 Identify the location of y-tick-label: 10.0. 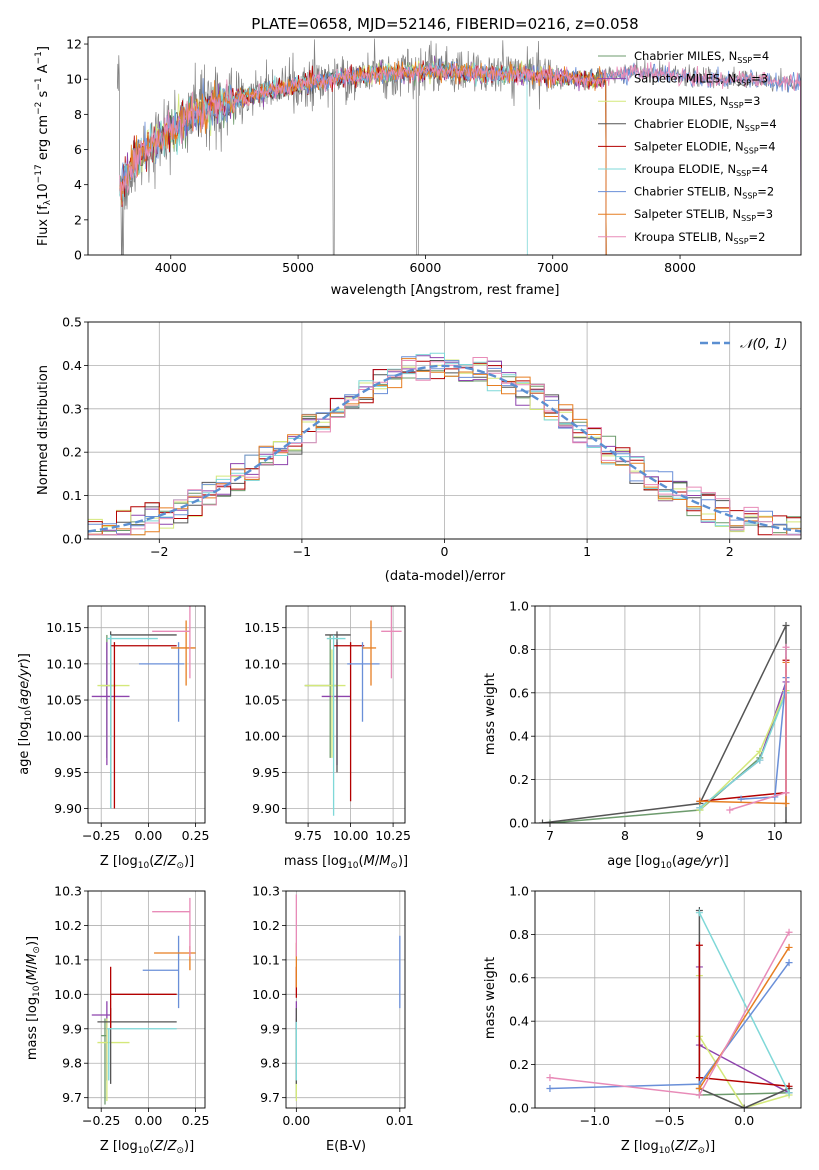
(68, 994).